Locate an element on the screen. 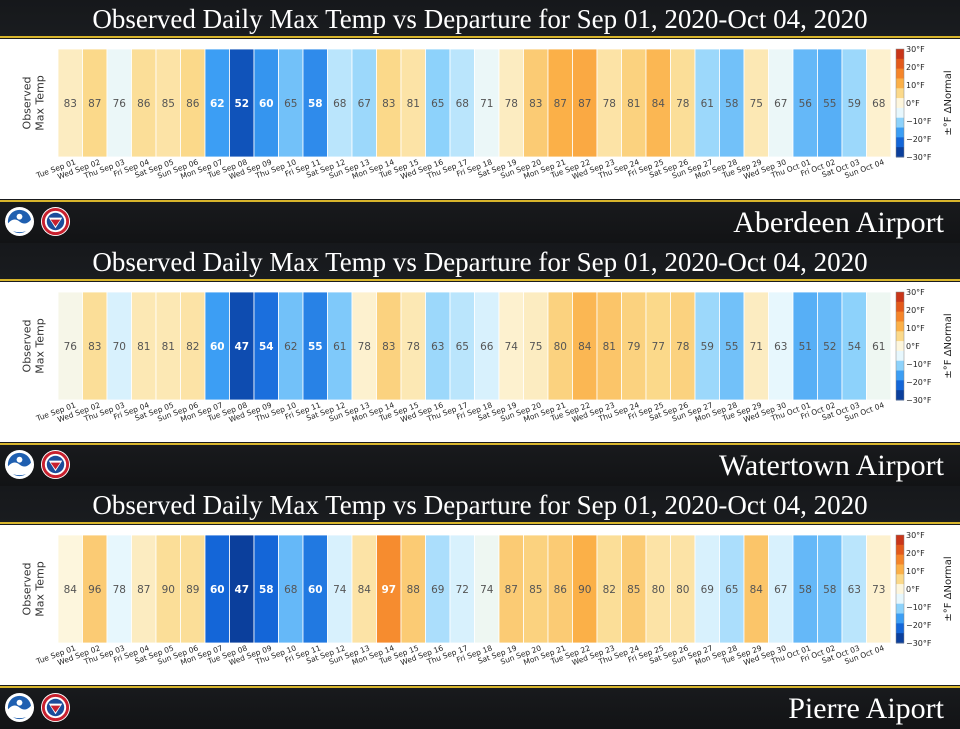  temp-value-label: 52 is located at coordinates (241, 104).